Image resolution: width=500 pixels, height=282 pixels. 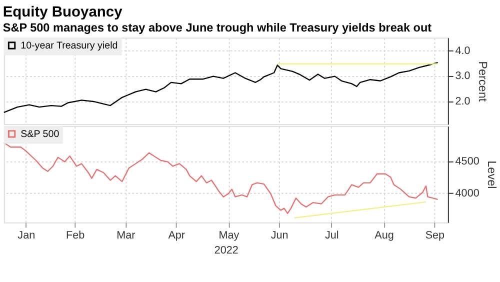 What do you see at coordinates (126, 236) in the screenshot?
I see `x-tick-label: Mar` at bounding box center [126, 236].